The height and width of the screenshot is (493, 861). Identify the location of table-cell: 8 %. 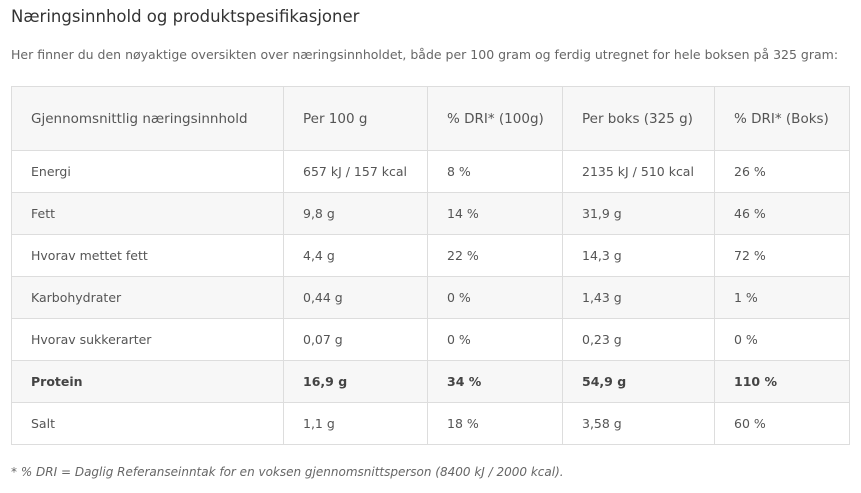
(495, 171).